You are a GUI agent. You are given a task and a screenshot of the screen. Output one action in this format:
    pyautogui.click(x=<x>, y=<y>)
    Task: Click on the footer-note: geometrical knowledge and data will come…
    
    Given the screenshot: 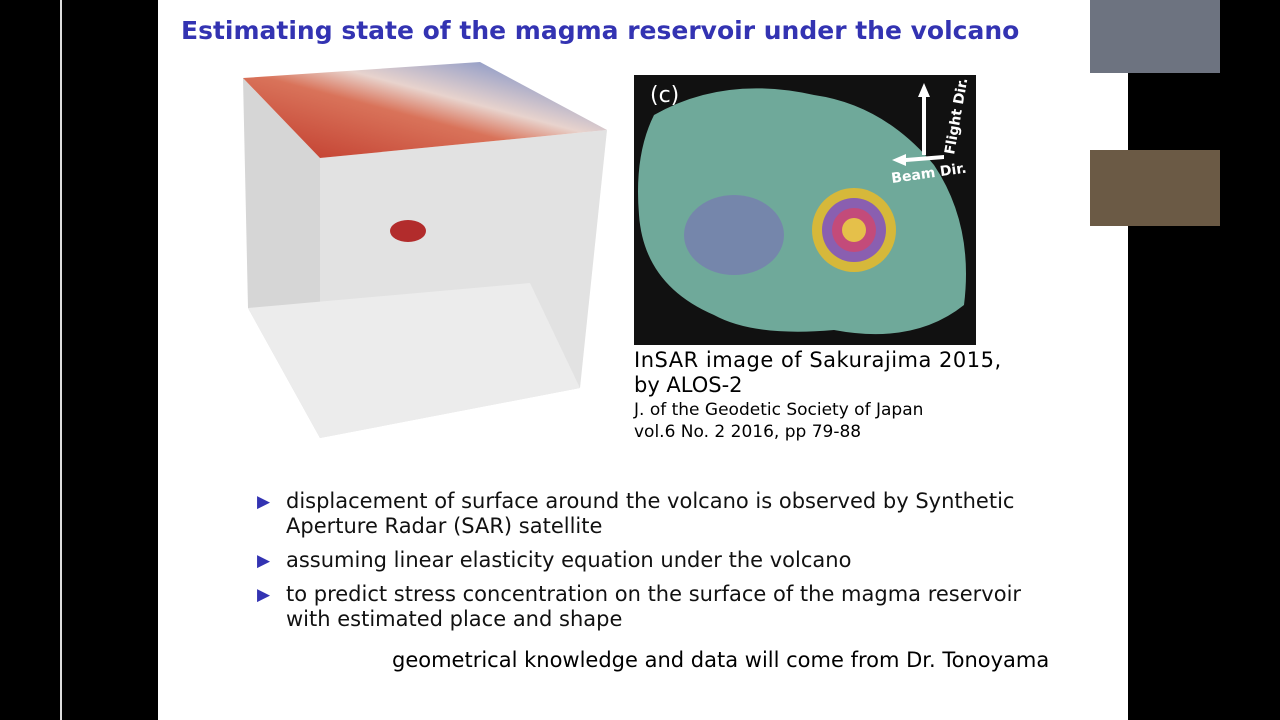 What is the action you would take?
    pyautogui.click(x=721, y=660)
    